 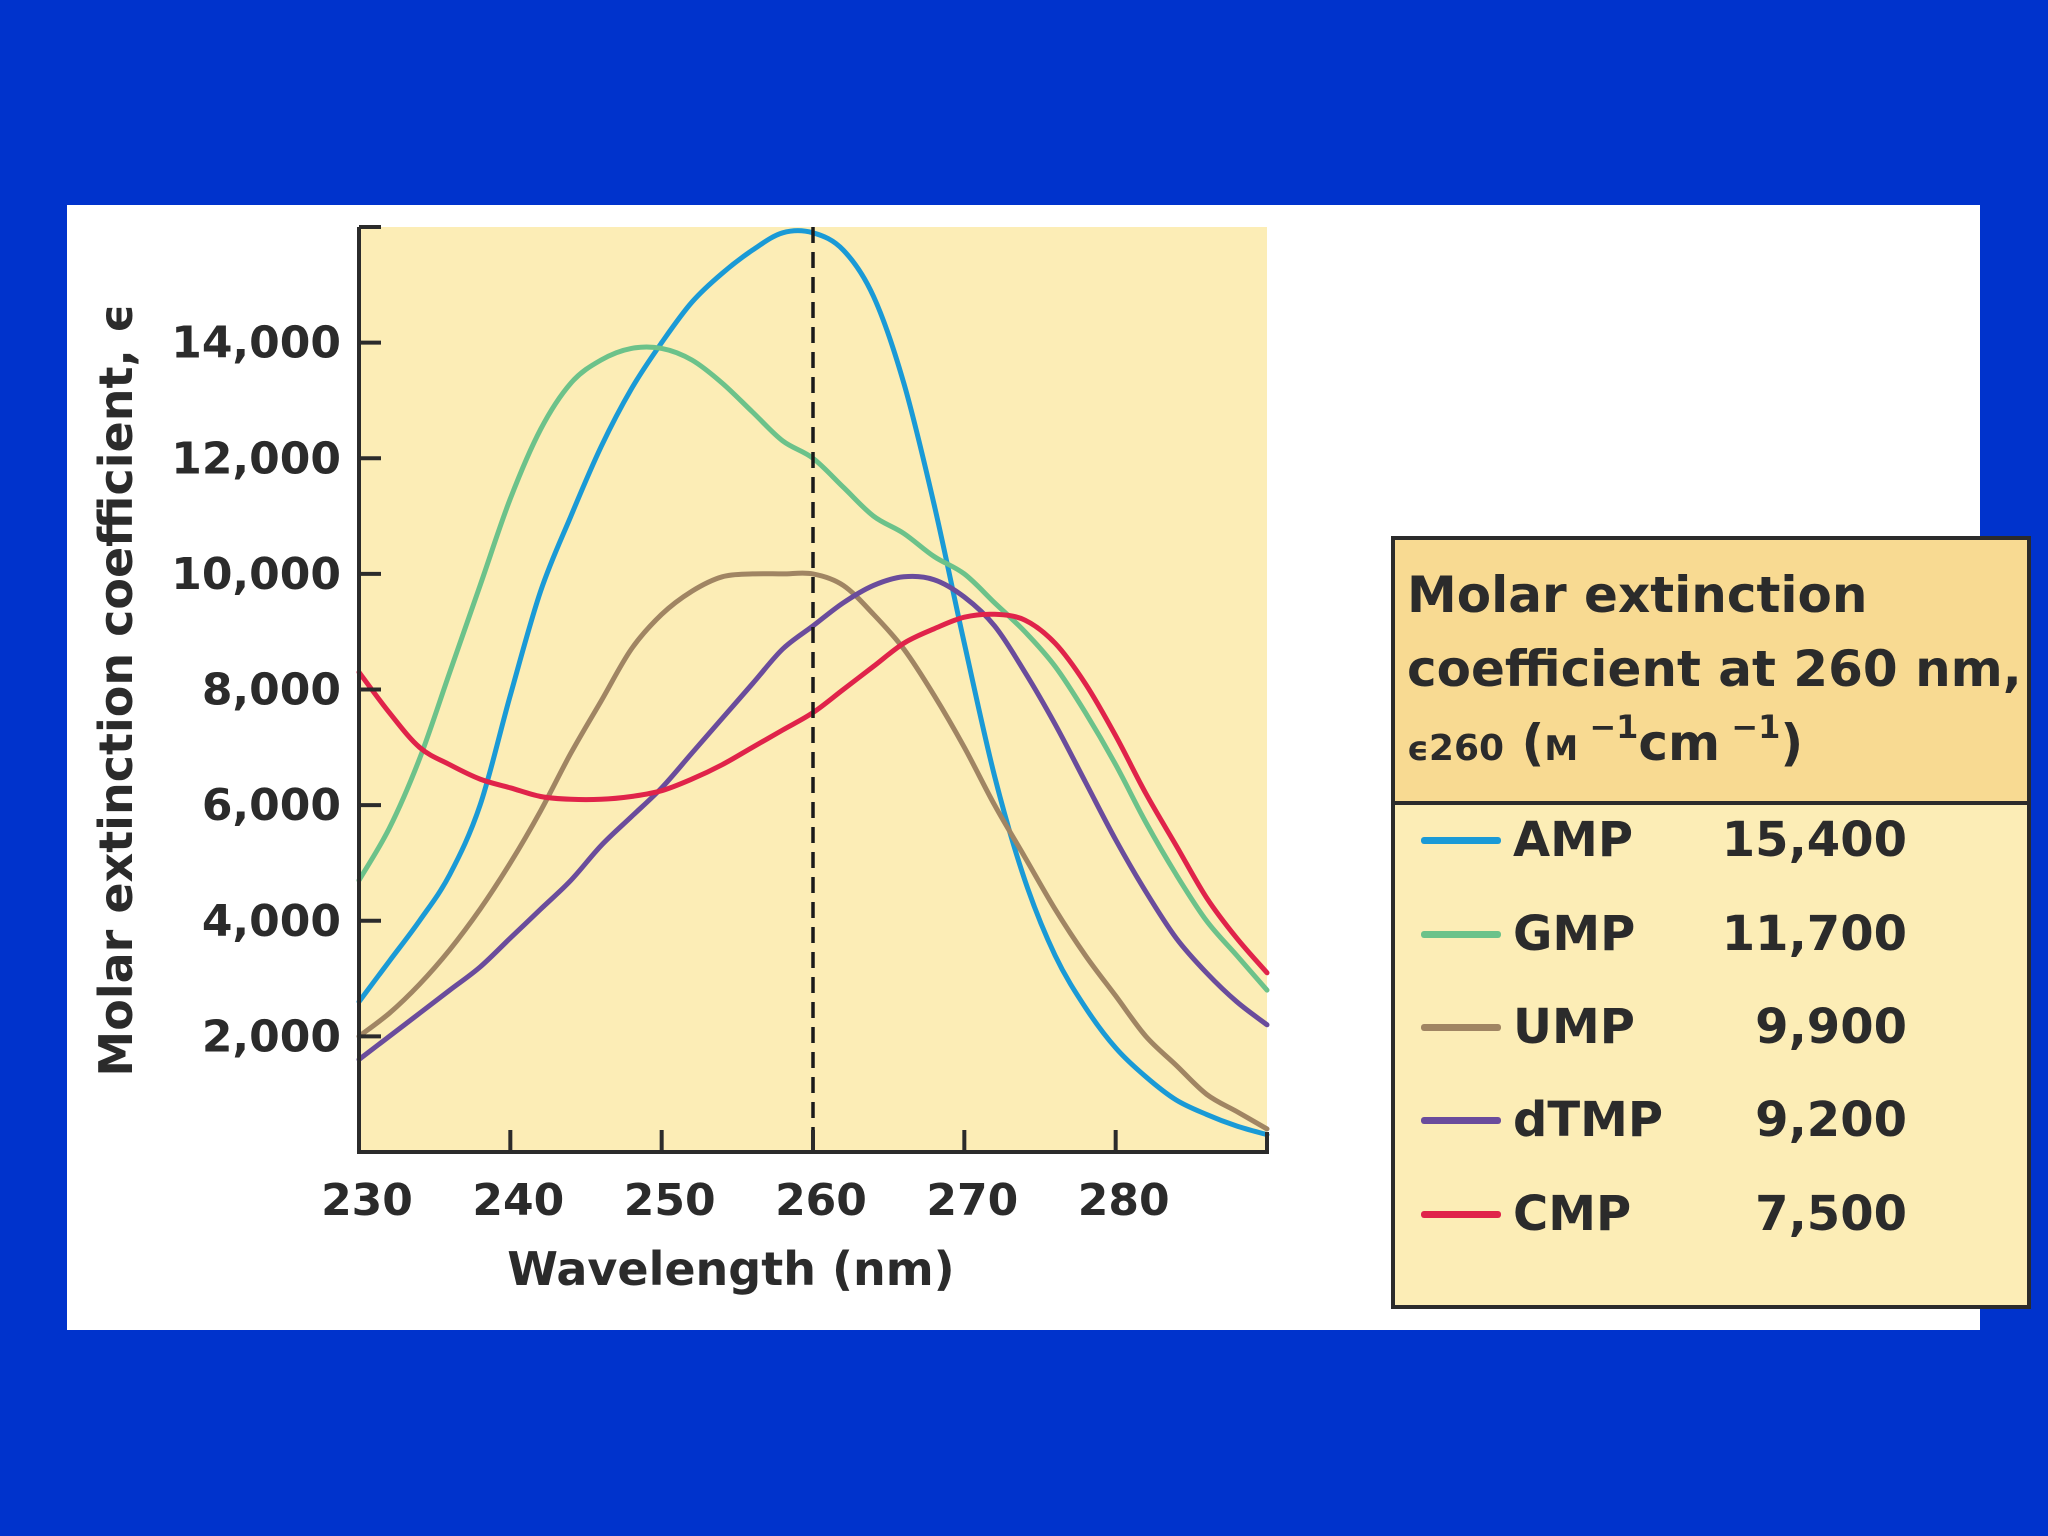 I want to click on legend-swatch-gmp, so click(x=1461, y=934).